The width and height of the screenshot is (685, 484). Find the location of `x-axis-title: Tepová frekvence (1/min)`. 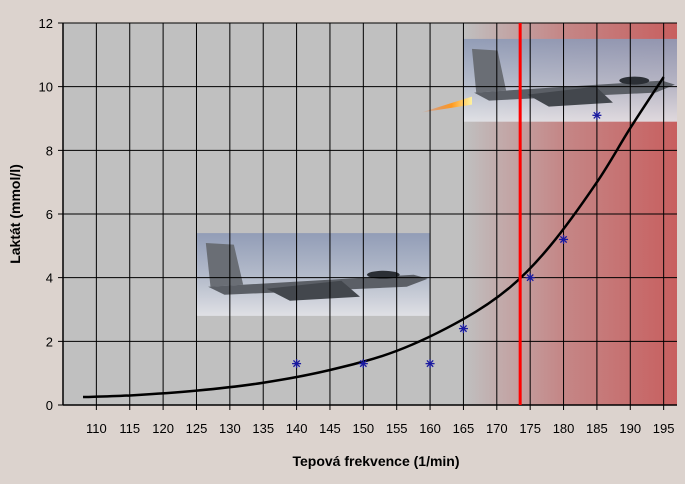

x-axis-title: Tepová frekvence (1/min) is located at coordinates (375, 461).